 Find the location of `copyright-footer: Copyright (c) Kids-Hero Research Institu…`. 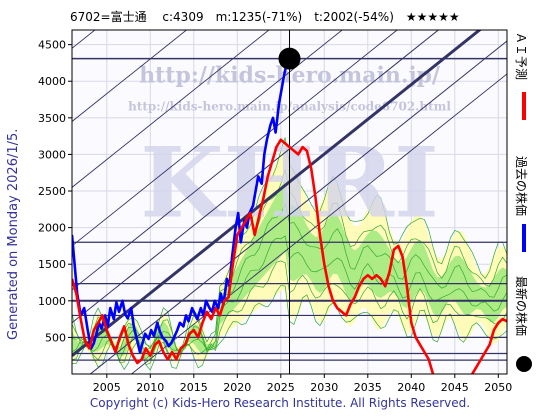

copyright-footer: Copyright (c) Kids-Hero Research Institu… is located at coordinates (280, 403).